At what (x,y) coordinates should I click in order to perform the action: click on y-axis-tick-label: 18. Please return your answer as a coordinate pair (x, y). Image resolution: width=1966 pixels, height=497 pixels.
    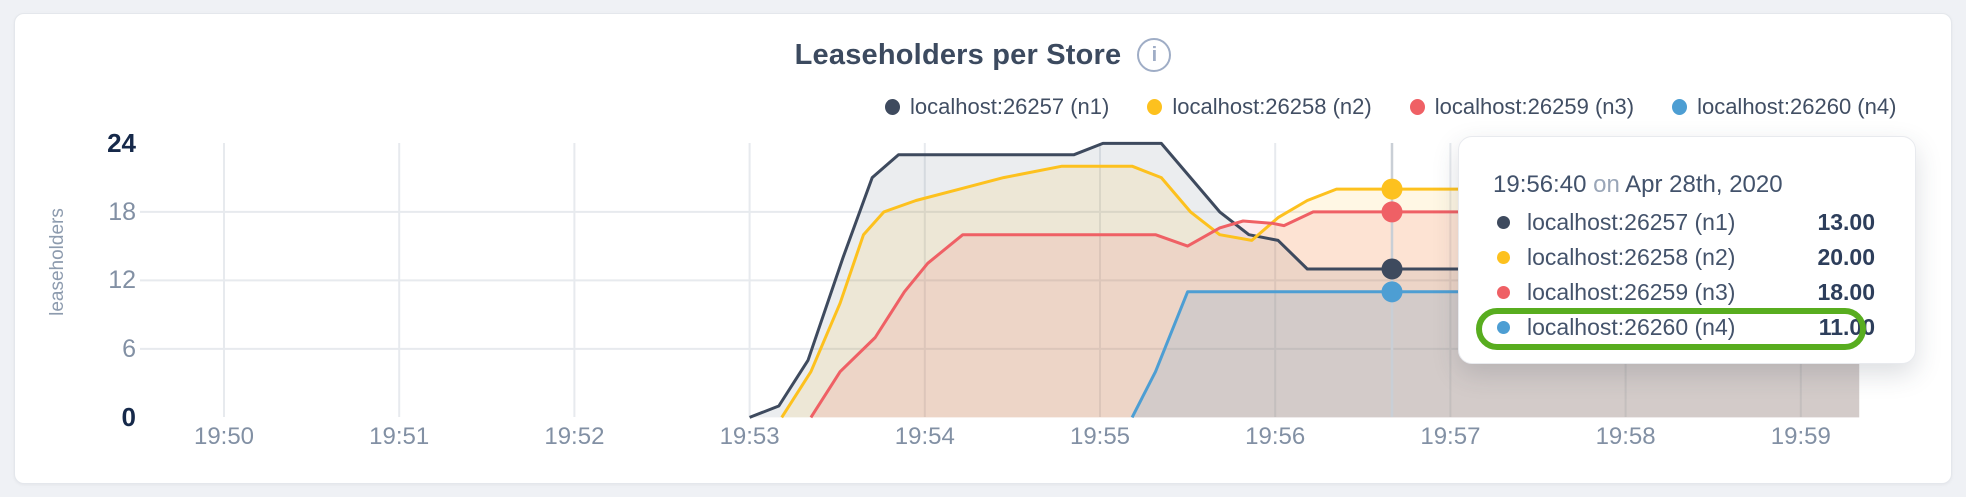
    Looking at the image, I should click on (122, 211).